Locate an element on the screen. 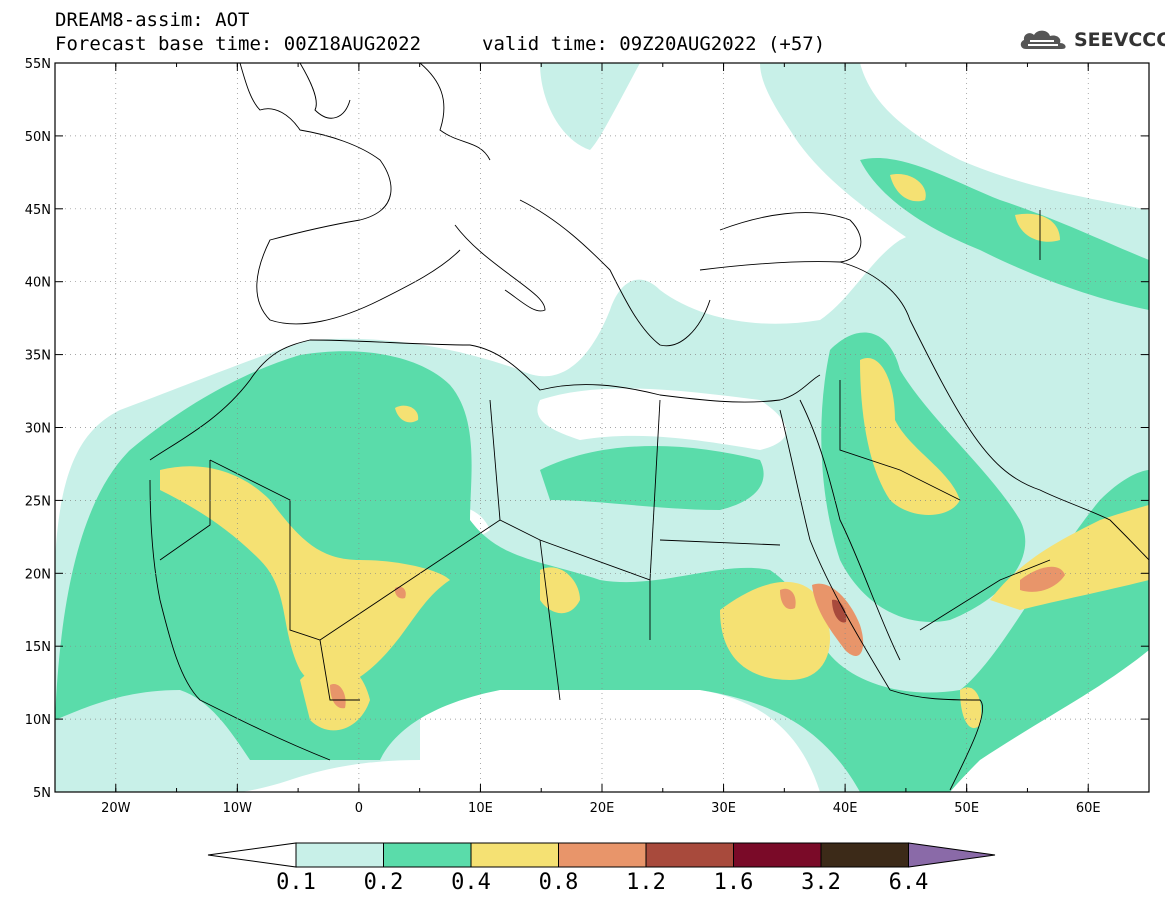 The height and width of the screenshot is (905, 1165). lon-label: 20E is located at coordinates (602, 808).